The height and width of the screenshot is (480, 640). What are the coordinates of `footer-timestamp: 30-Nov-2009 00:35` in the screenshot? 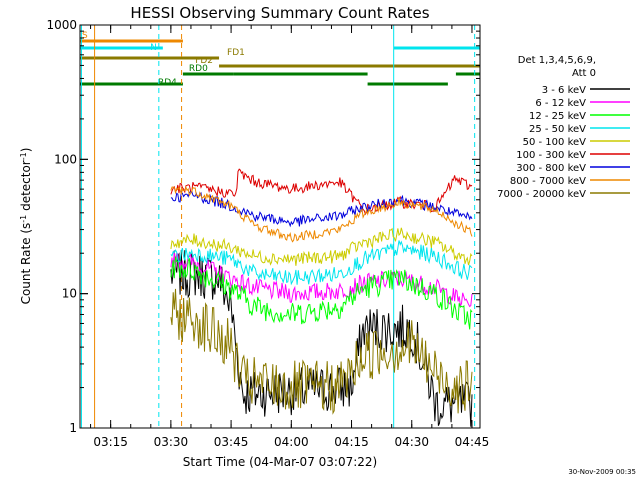 It's located at (602, 472).